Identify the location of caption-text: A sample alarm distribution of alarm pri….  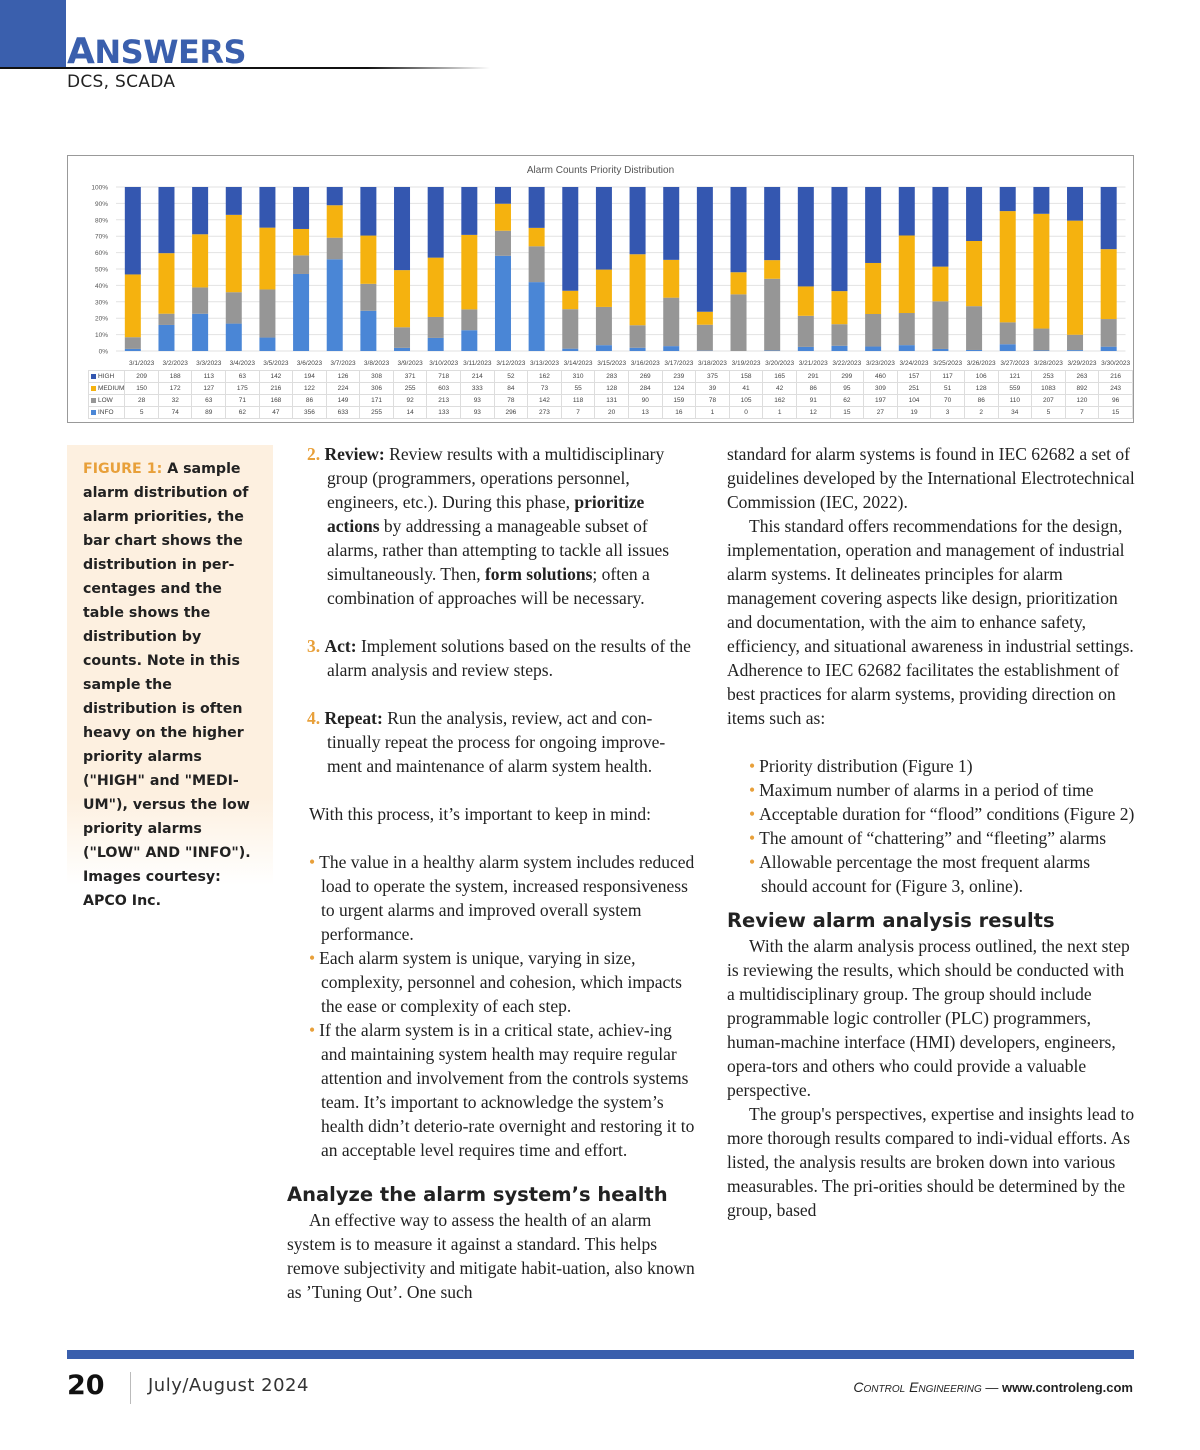
(167, 685).